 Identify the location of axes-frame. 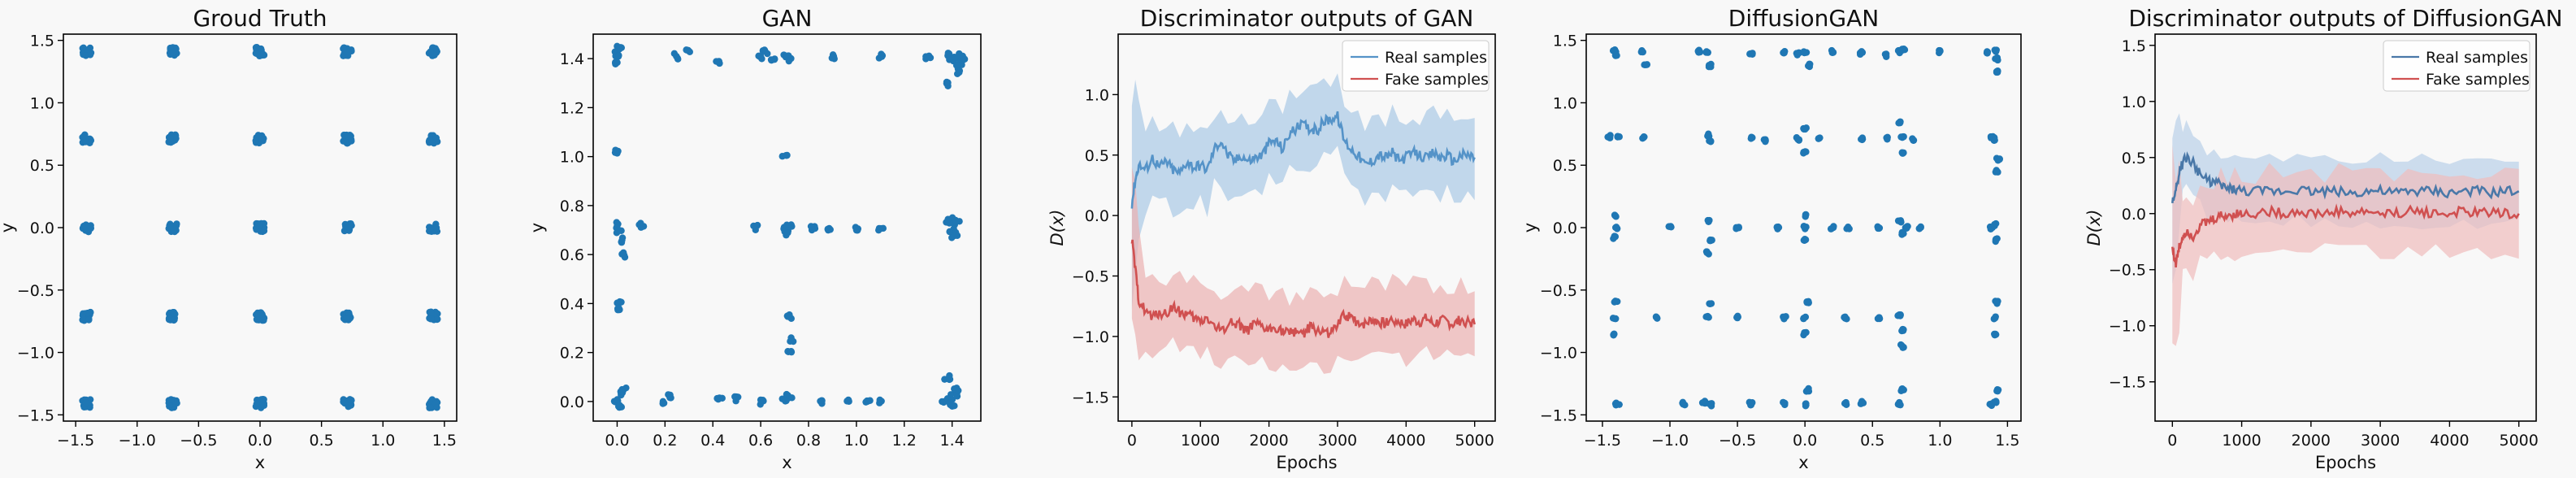
(2345, 227).